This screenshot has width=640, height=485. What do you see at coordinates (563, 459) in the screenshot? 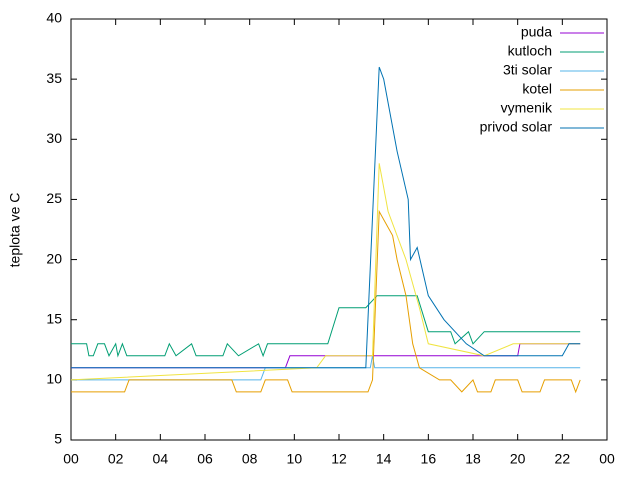
I see `x-tick-label: 22` at bounding box center [563, 459].